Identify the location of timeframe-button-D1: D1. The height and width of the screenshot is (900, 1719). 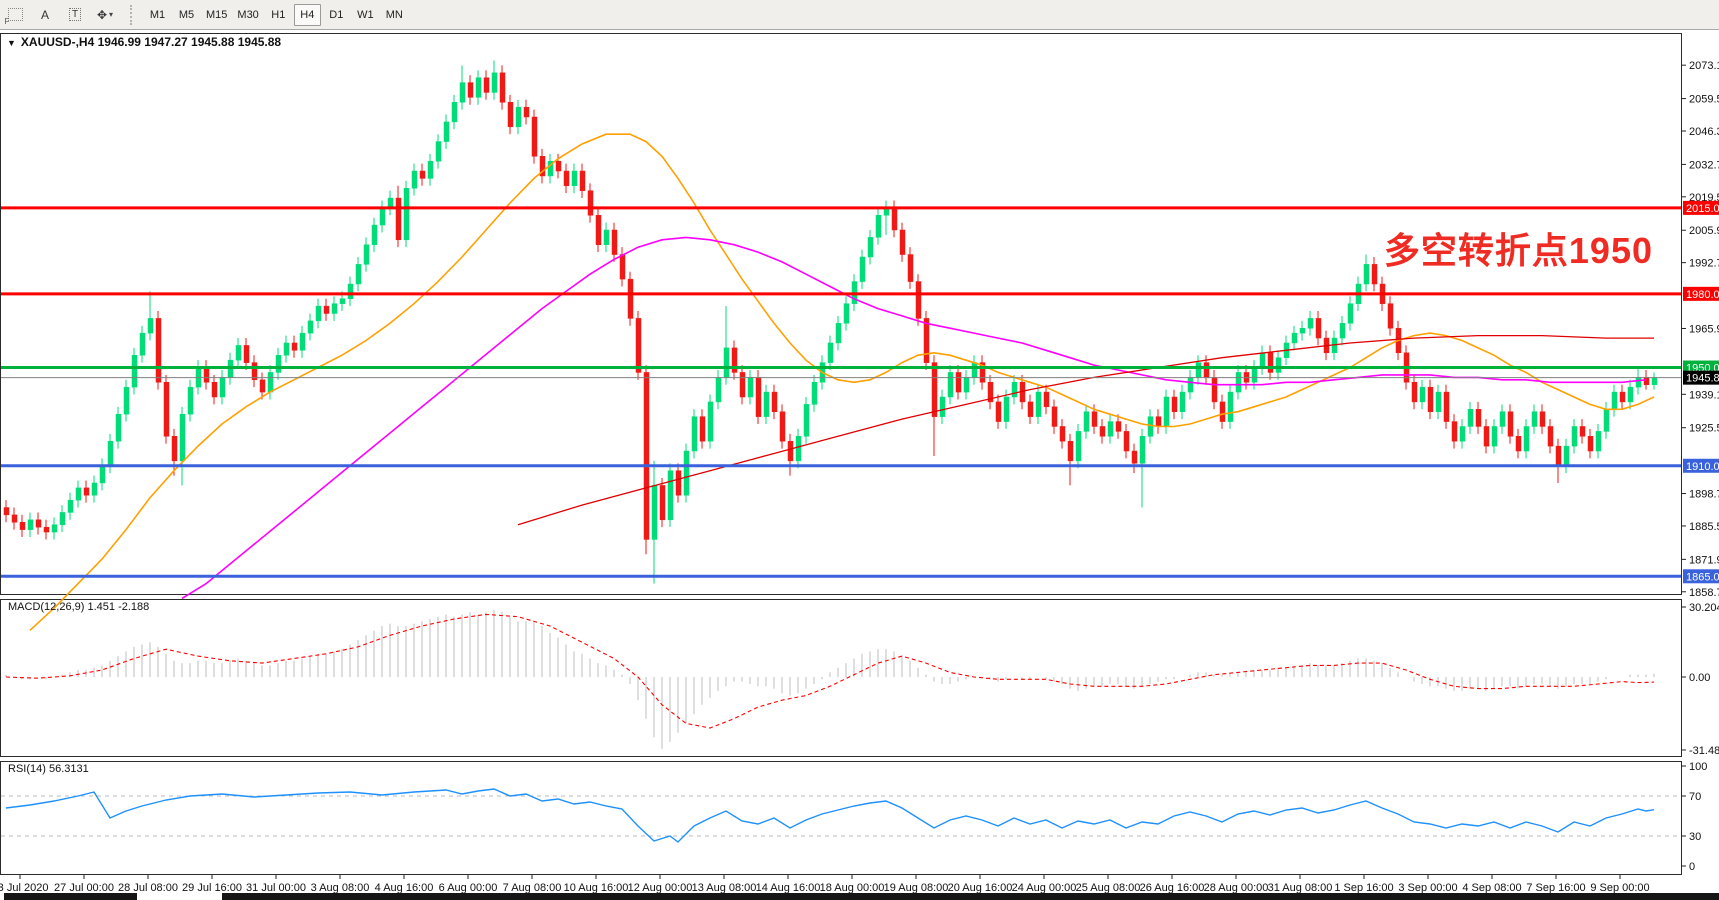
(336, 15).